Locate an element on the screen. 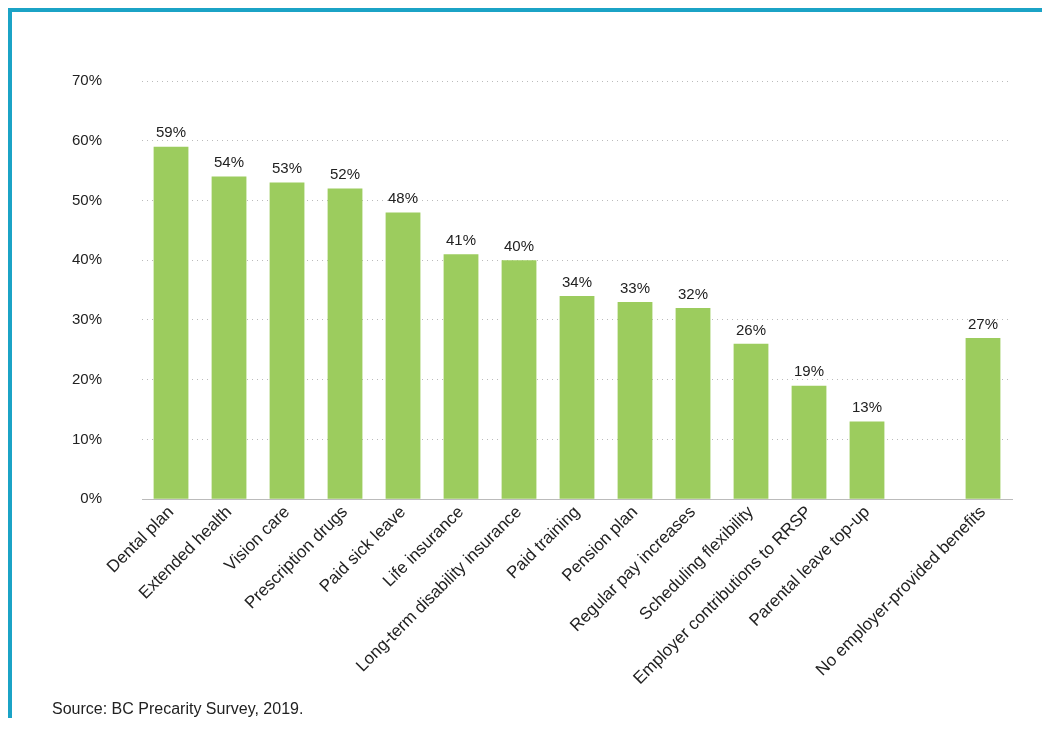  source-note: Source: BC Precarity Survey, 2019. is located at coordinates (178, 709).